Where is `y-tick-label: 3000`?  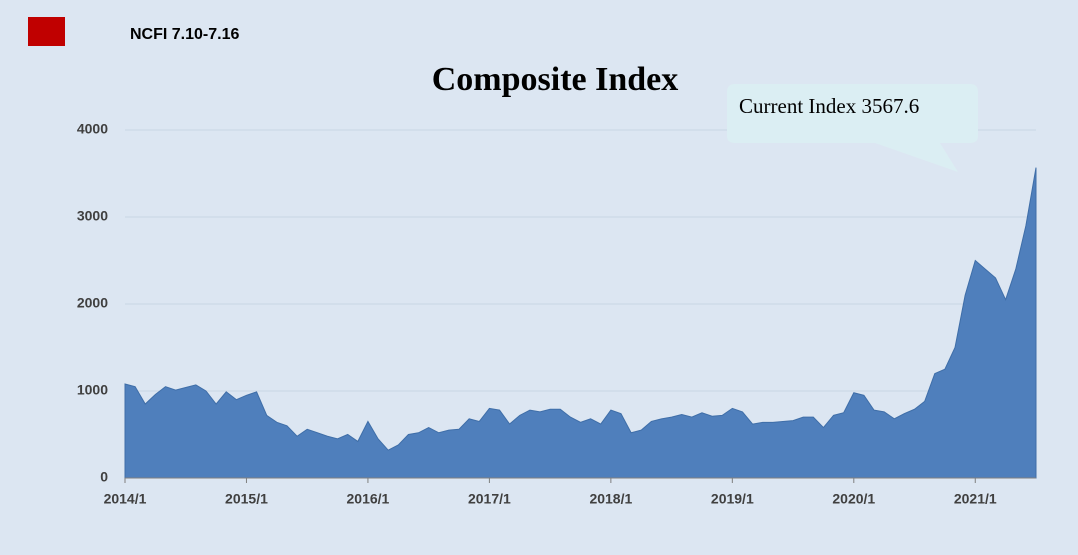
y-tick-label: 3000 is located at coordinates (92, 216).